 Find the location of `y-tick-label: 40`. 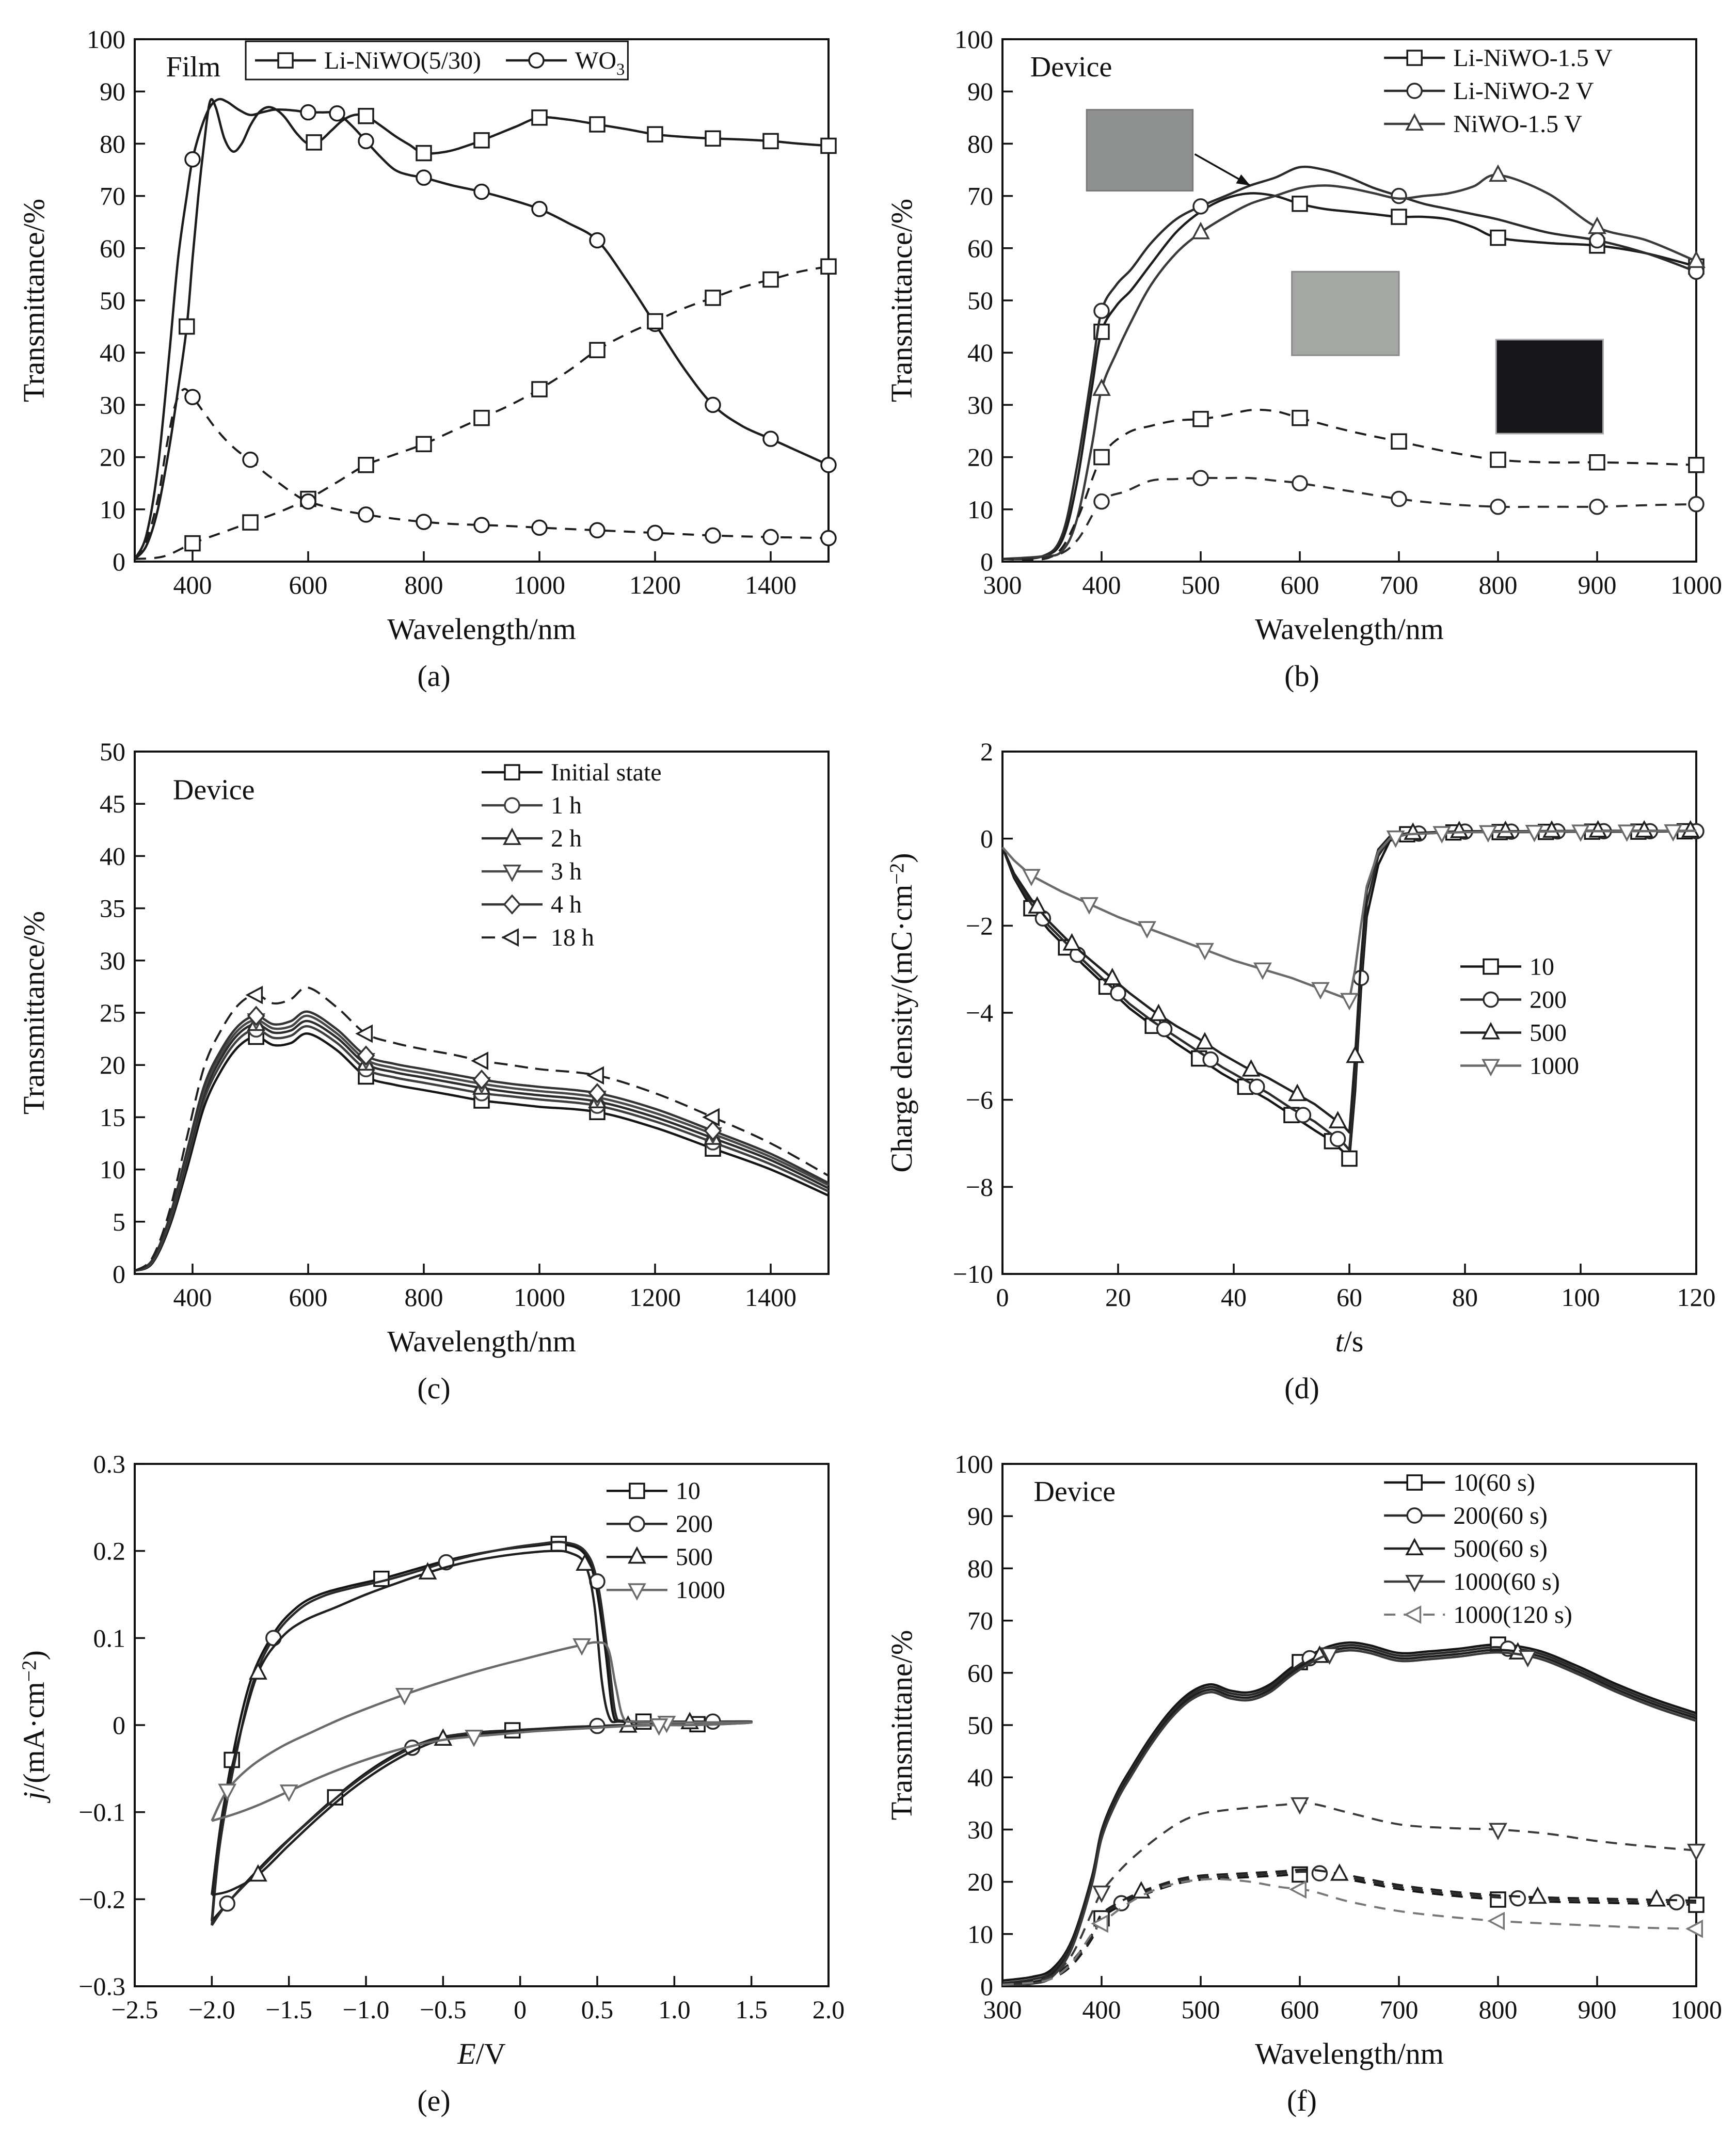

y-tick-label: 40 is located at coordinates (980, 352).